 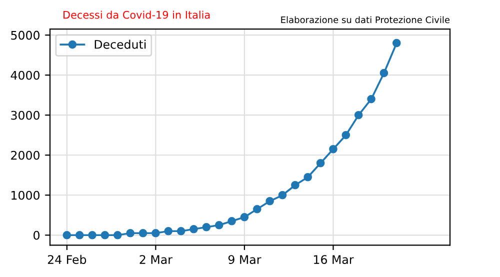 What do you see at coordinates (137, 14) in the screenshot?
I see `chart-title: Decessi da Covid-19 in Italia` at bounding box center [137, 14].